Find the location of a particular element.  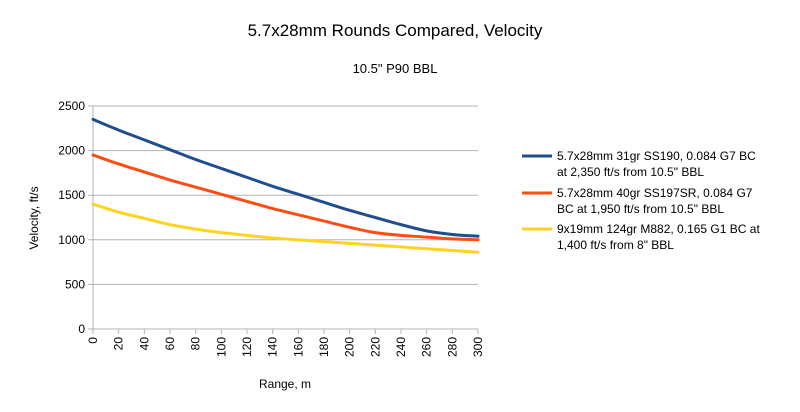

legend-entry-1: BC at 1,950 ft/s from 10.5" BBL is located at coordinates (640, 209).